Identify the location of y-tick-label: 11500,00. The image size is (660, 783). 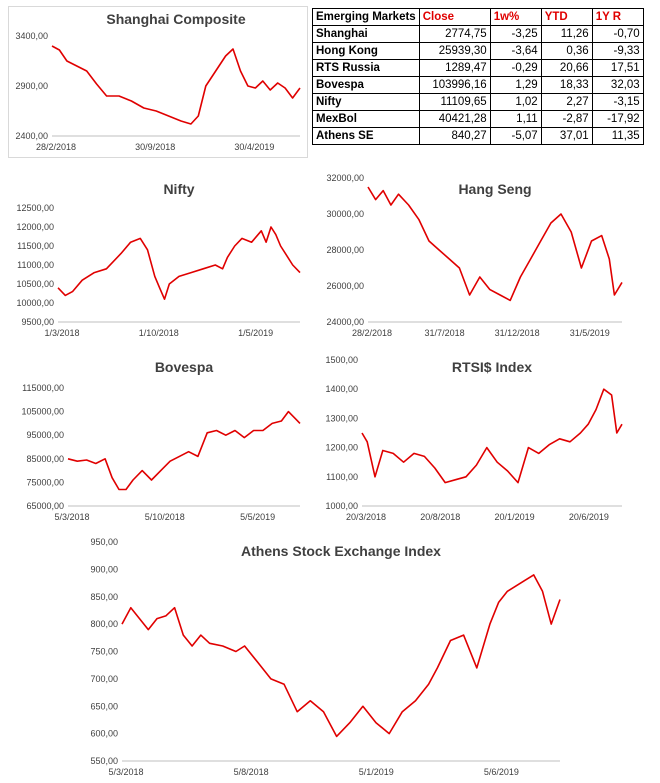
(35, 246).